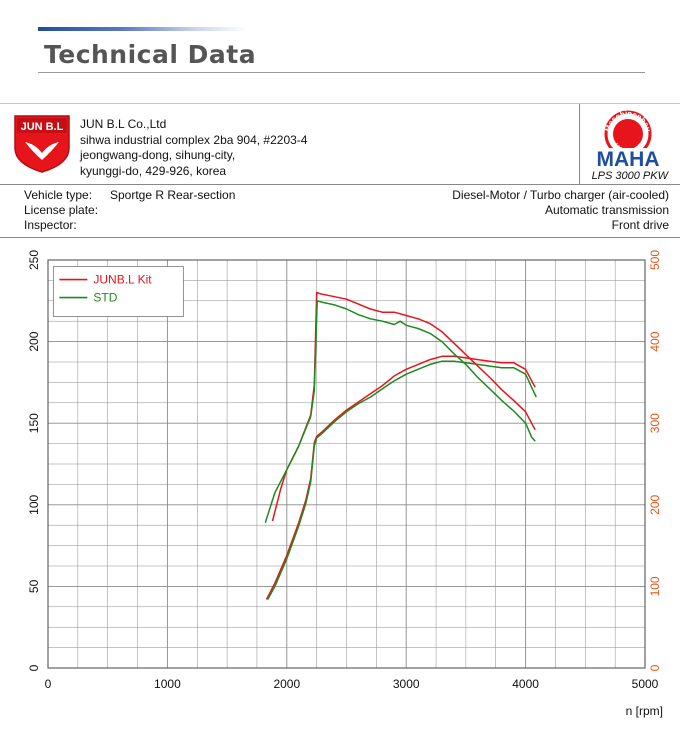 This screenshot has width=680, height=735. I want to click on maha-model: LPS 3000 PKW, so click(629, 176).